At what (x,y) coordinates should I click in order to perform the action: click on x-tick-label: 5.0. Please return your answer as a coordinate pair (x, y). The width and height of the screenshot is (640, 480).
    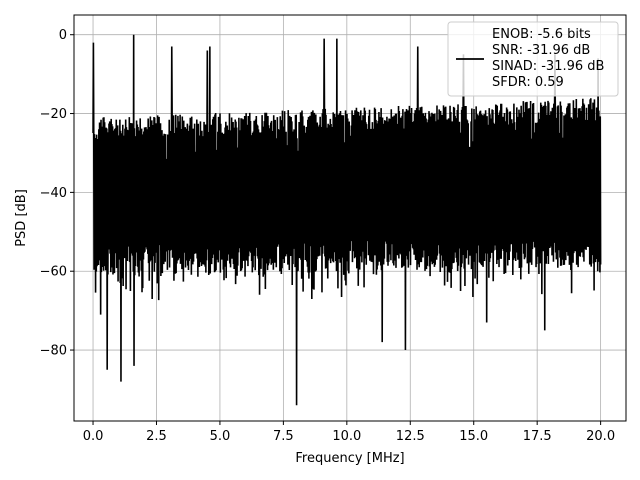
    Looking at the image, I should click on (220, 436).